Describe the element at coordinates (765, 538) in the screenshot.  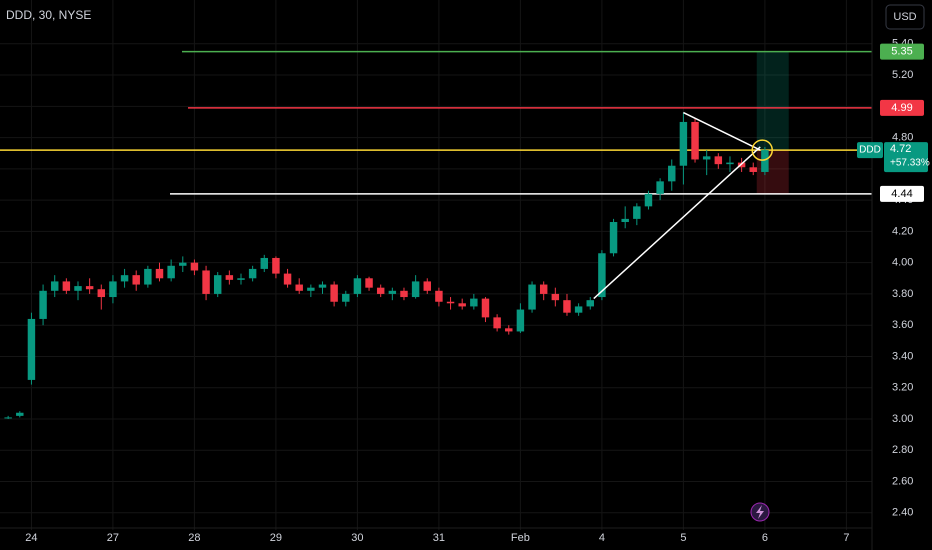
I see `x-tick-label: 6` at that location.